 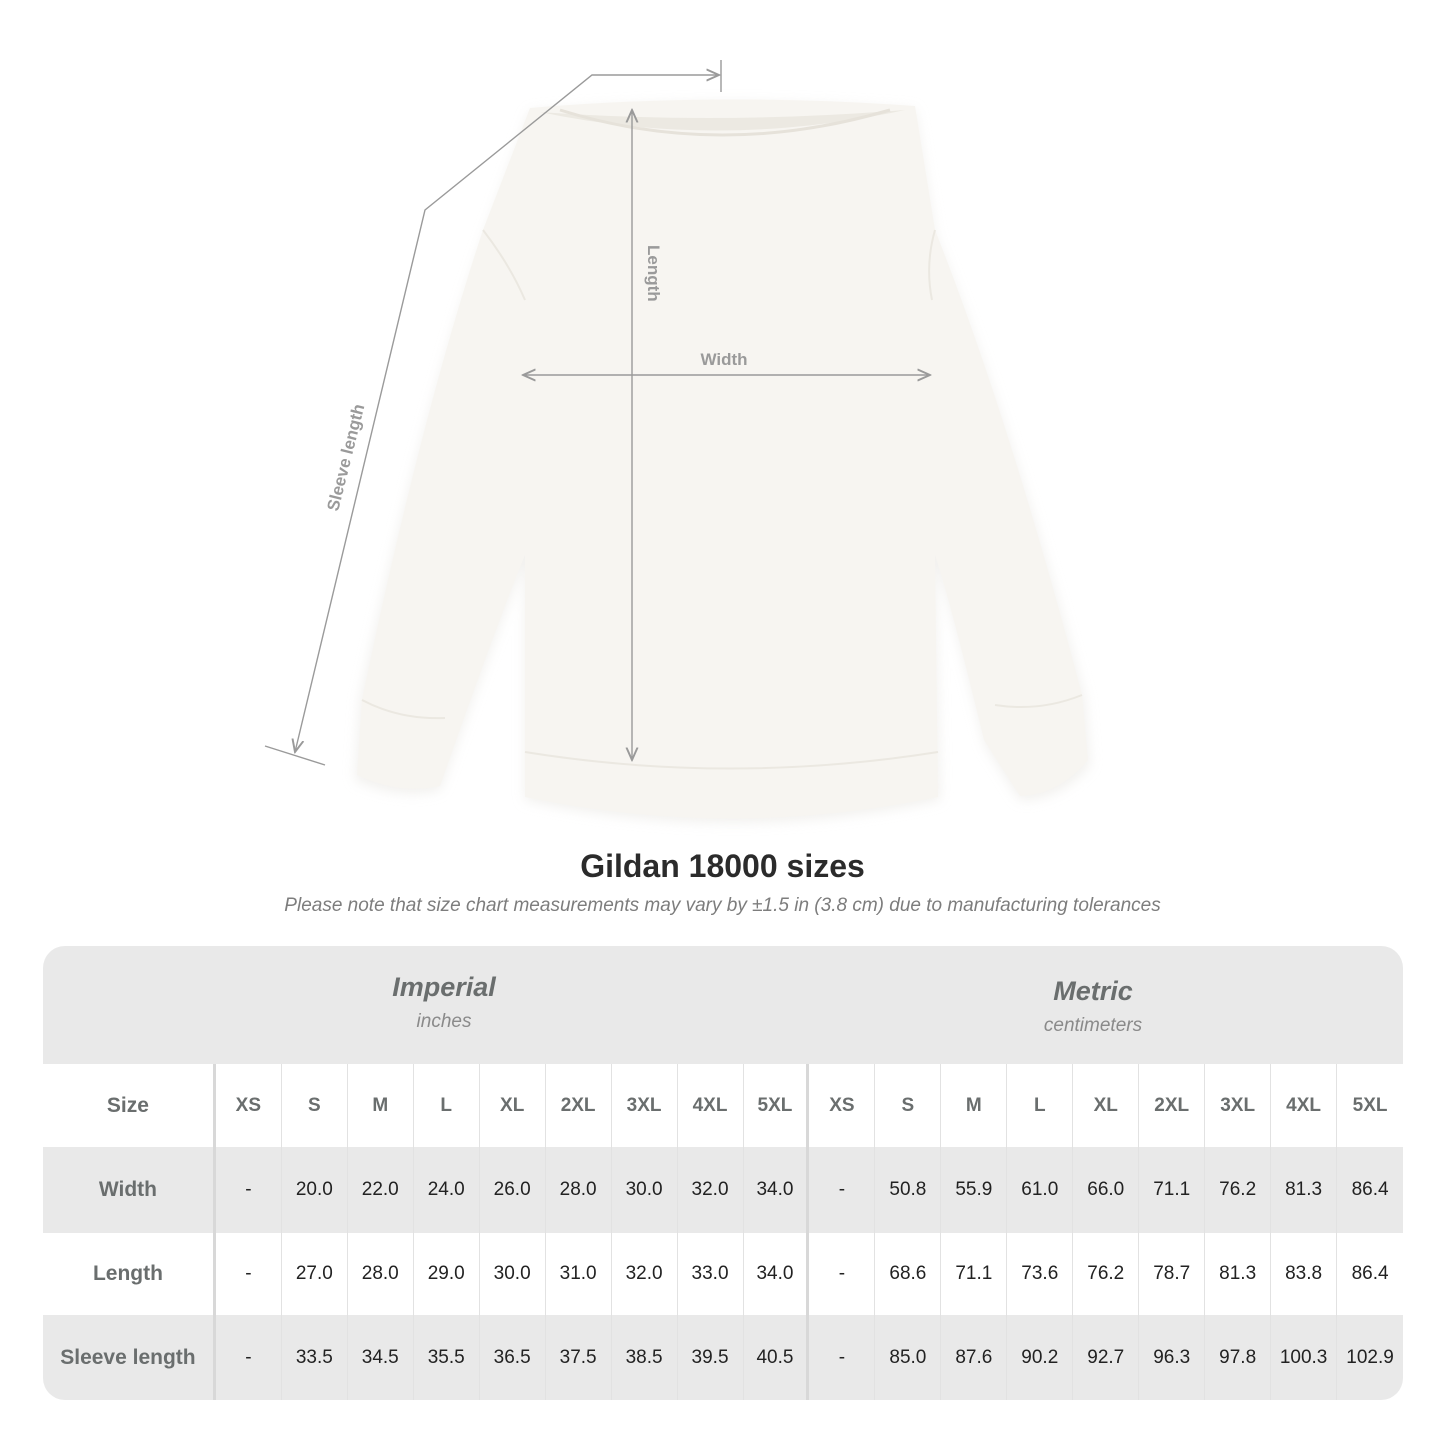 I want to click on sleeve-length-label: Sleeve length, so click(x=345, y=457).